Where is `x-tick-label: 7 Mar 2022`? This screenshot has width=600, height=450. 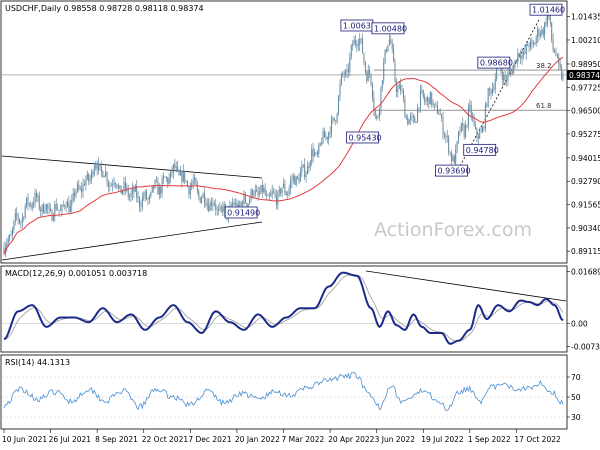
x-tick-label: 7 Mar 2022 is located at coordinates (303, 439).